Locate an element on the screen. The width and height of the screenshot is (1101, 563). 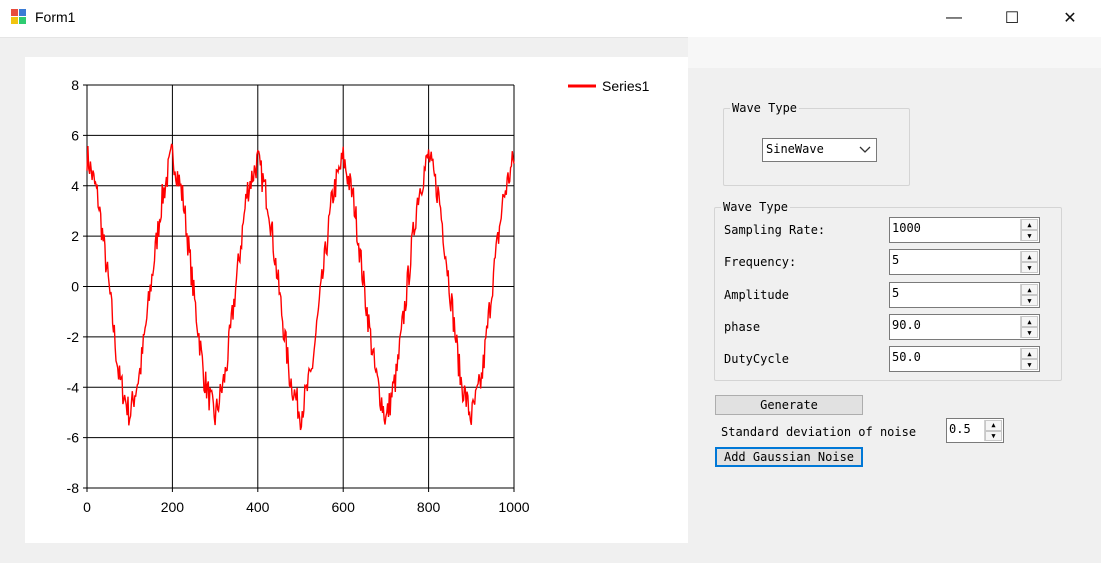
x-tick-label: 400 is located at coordinates (258, 507).